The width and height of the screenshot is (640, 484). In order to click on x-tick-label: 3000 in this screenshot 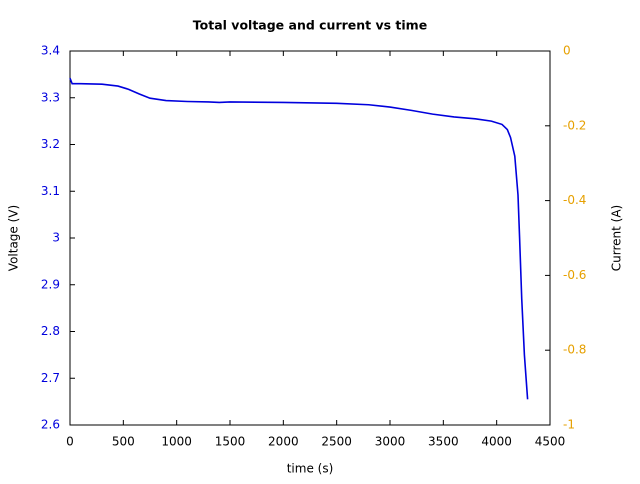, I will do `click(390, 442)`.